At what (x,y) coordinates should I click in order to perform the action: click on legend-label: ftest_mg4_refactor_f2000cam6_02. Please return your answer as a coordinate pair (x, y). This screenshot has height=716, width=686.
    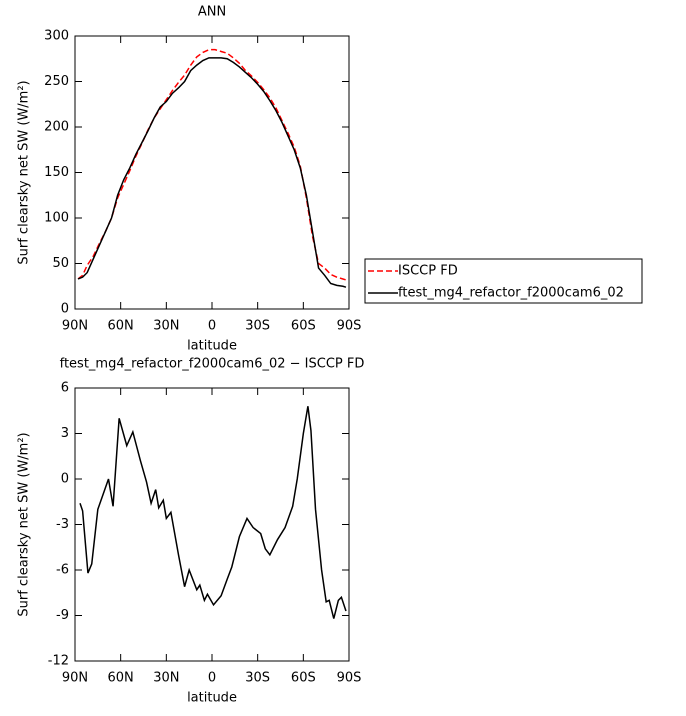
    Looking at the image, I should click on (511, 293).